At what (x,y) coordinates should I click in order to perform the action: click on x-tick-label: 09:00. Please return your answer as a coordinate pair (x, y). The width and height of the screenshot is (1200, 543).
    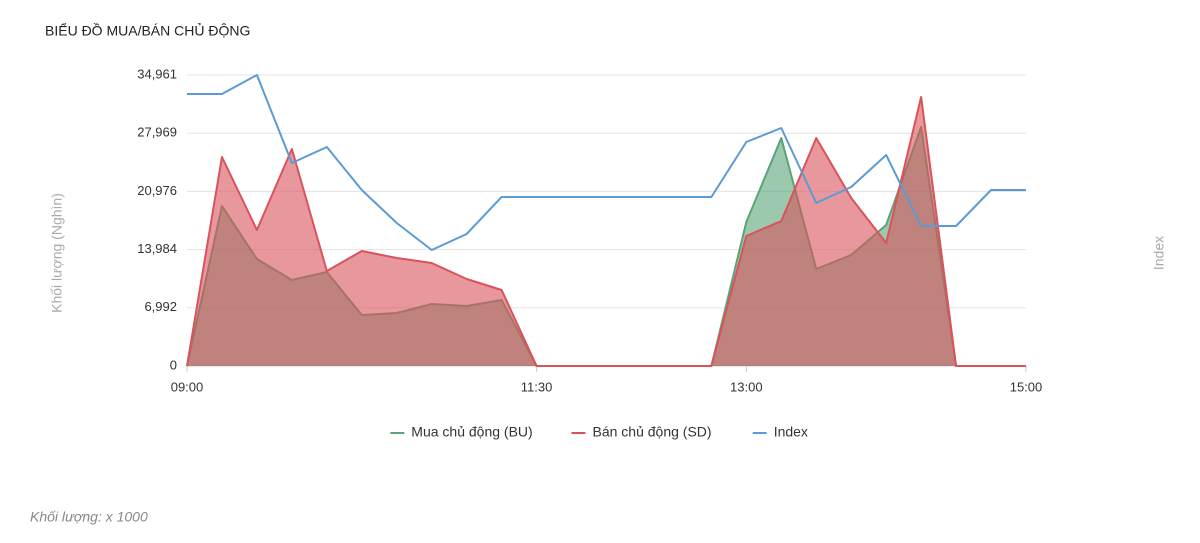
    Looking at the image, I should click on (187, 386).